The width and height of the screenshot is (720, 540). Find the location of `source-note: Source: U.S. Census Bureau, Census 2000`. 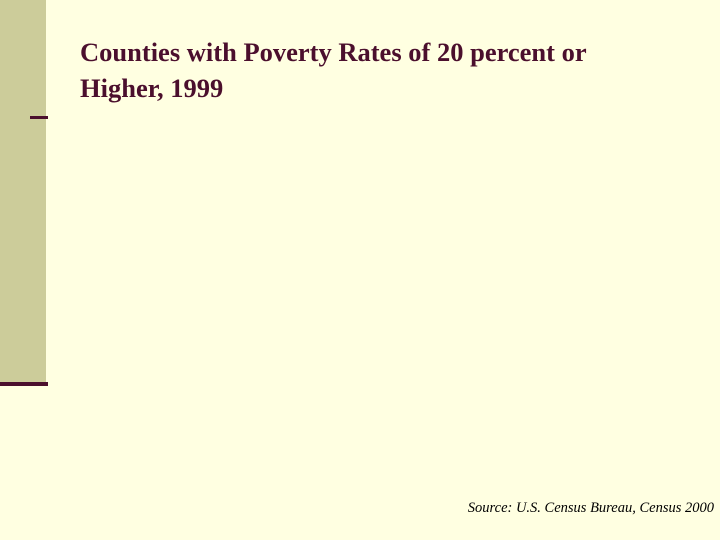

source-note: Source: U.S. Census Bureau, Census 2000 is located at coordinates (590, 508).